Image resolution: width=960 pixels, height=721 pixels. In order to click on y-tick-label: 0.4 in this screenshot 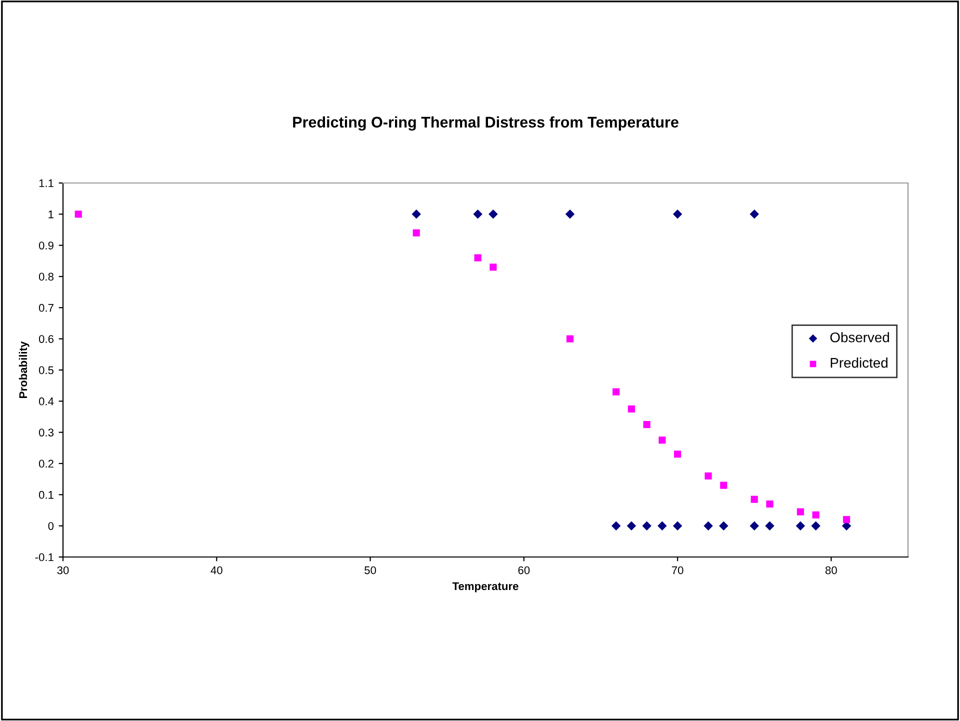, I will do `click(46, 401)`.